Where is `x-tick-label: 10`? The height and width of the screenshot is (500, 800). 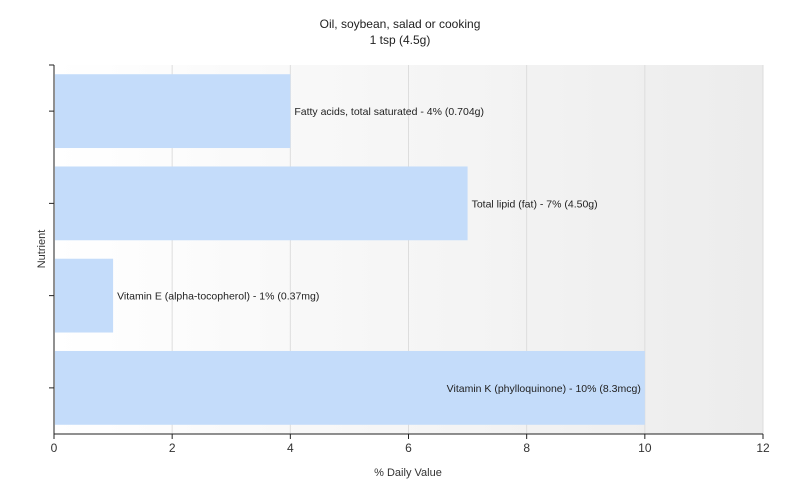 x-tick-label: 10 is located at coordinates (645, 448).